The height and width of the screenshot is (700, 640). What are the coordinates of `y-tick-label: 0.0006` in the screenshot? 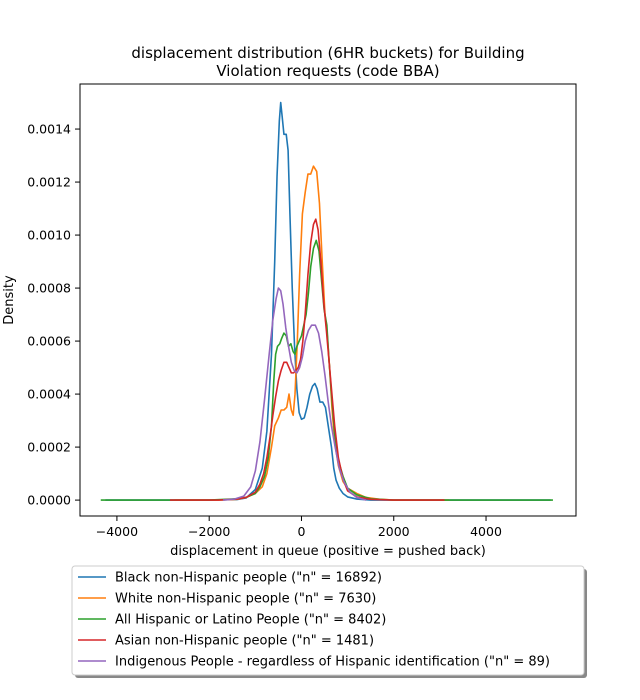 It's located at (49, 341).